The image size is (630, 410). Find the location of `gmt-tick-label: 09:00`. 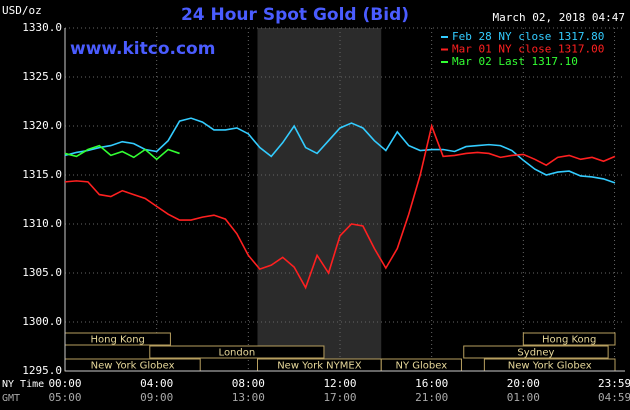

gmt-tick-label: 09:00 is located at coordinates (156, 397).